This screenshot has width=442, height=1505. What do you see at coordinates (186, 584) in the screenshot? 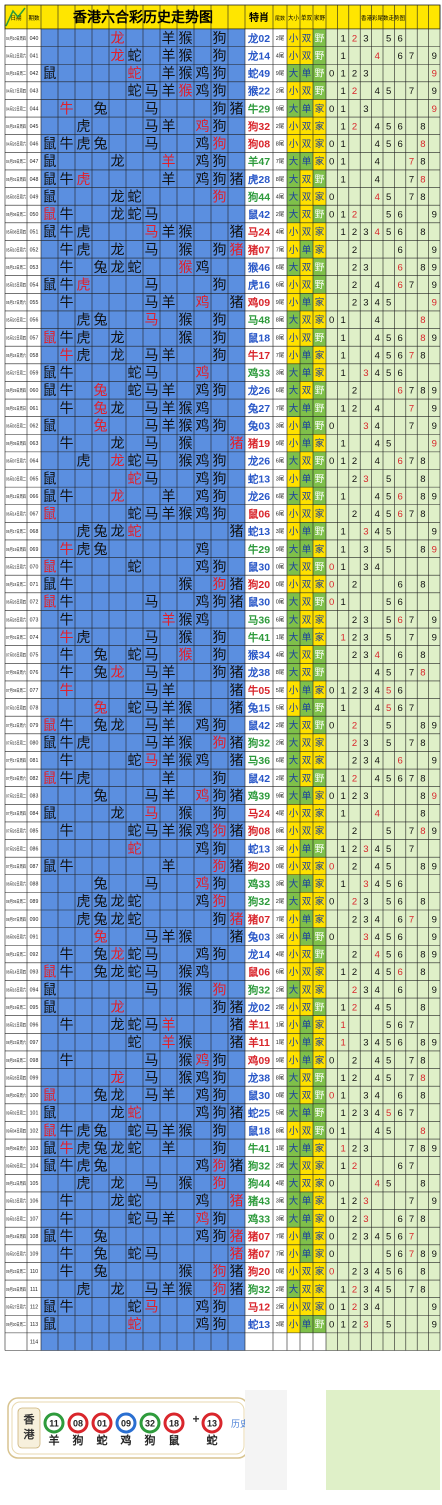
I see `zodiac-mark: 猴` at bounding box center [186, 584].